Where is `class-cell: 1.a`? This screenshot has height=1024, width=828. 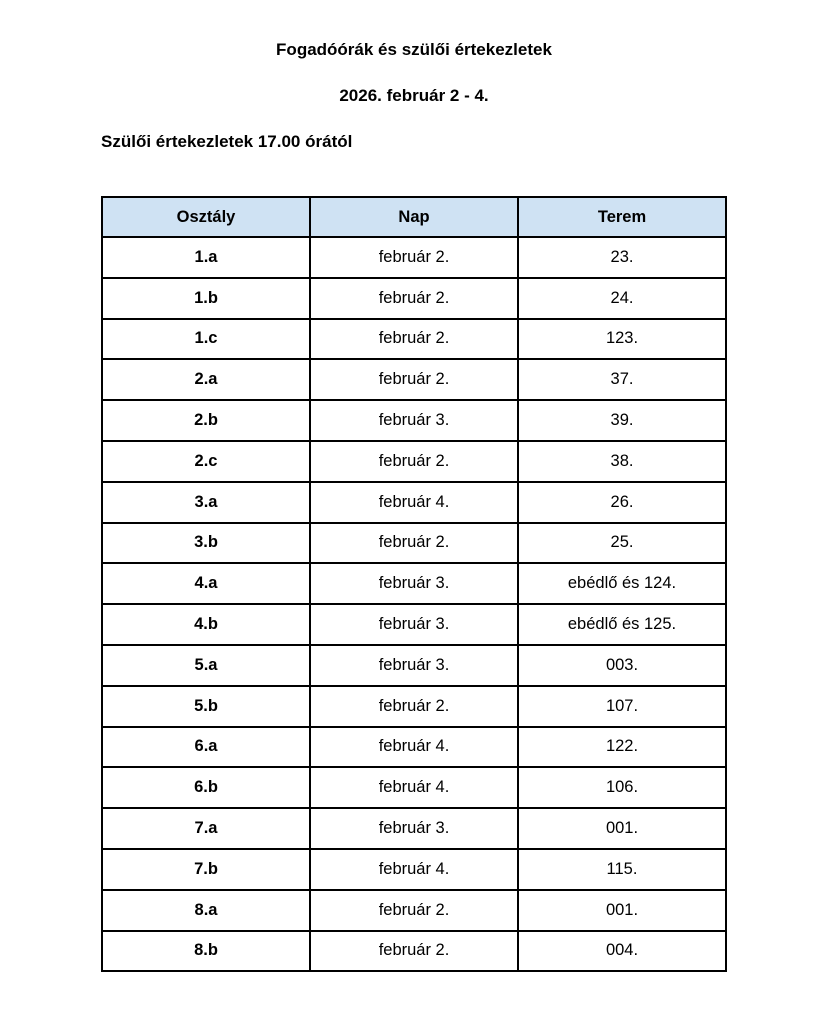
class-cell: 1.a is located at coordinates (206, 257).